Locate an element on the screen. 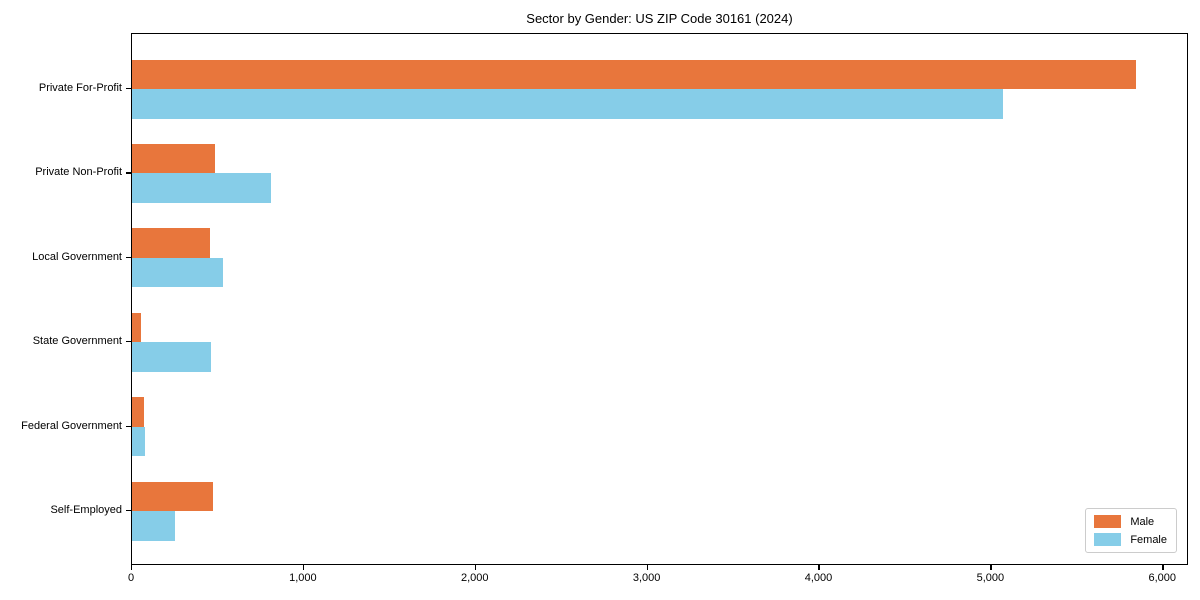  x-tick-label: 0 is located at coordinates (131, 578).